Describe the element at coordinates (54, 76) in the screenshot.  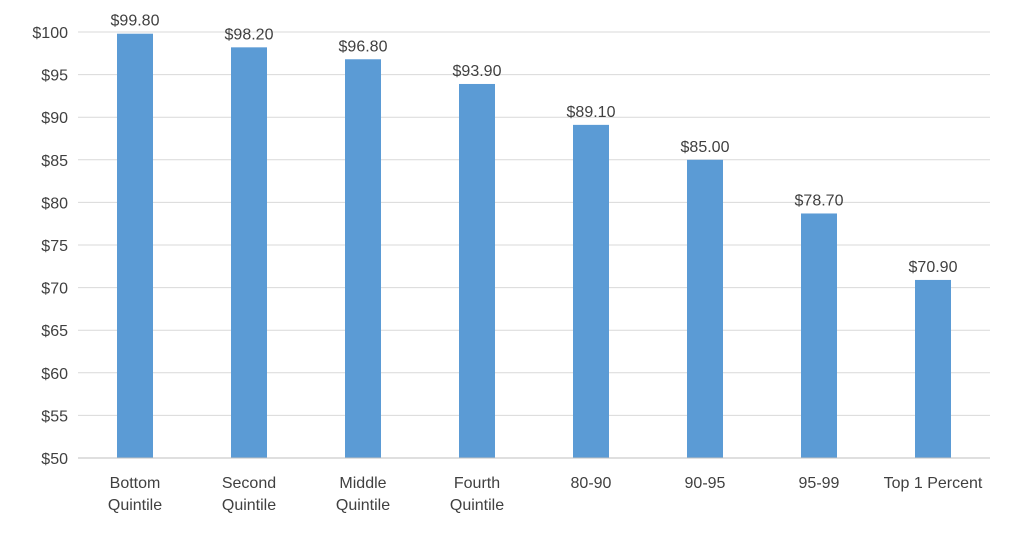
I see `y-tick-label: $95` at that location.